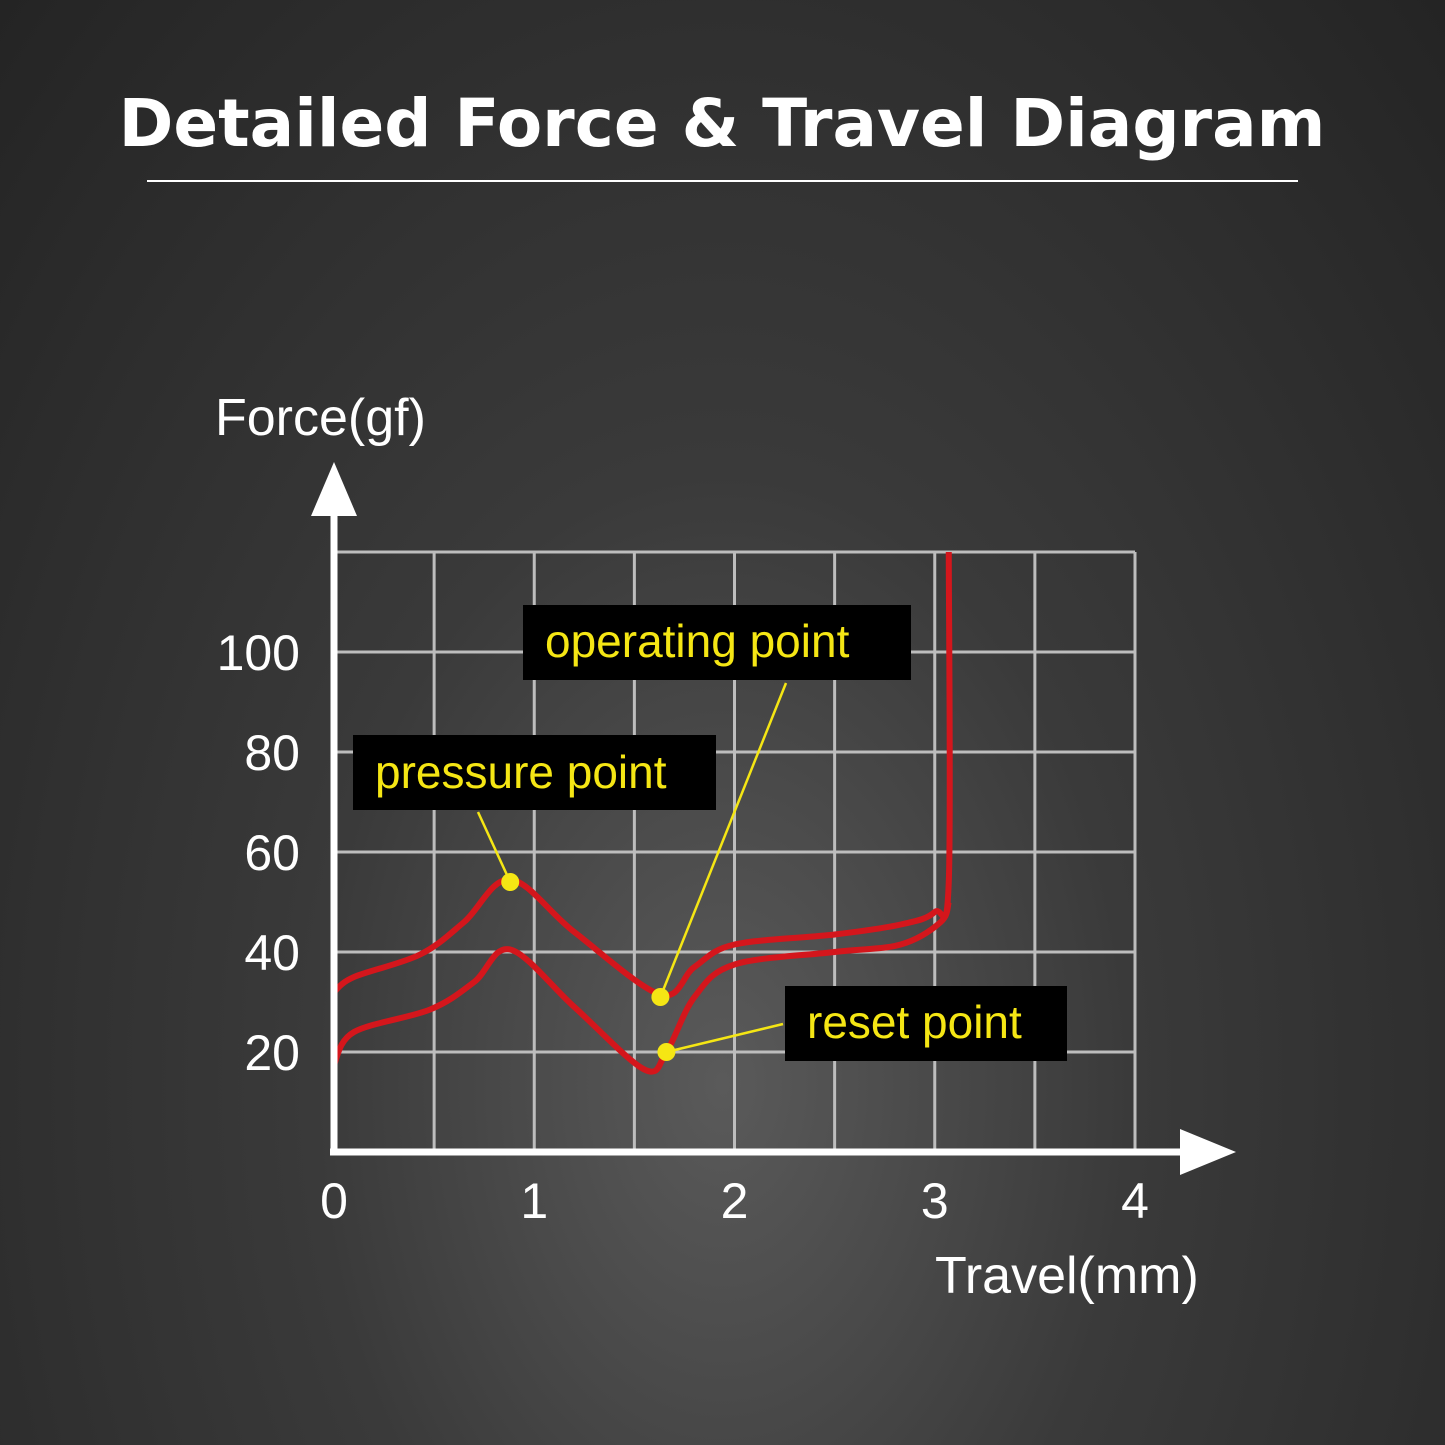 Image resolution: width=1445 pixels, height=1445 pixels. What do you see at coordinates (935, 1201) in the screenshot?
I see `x-tick-label: 3` at bounding box center [935, 1201].